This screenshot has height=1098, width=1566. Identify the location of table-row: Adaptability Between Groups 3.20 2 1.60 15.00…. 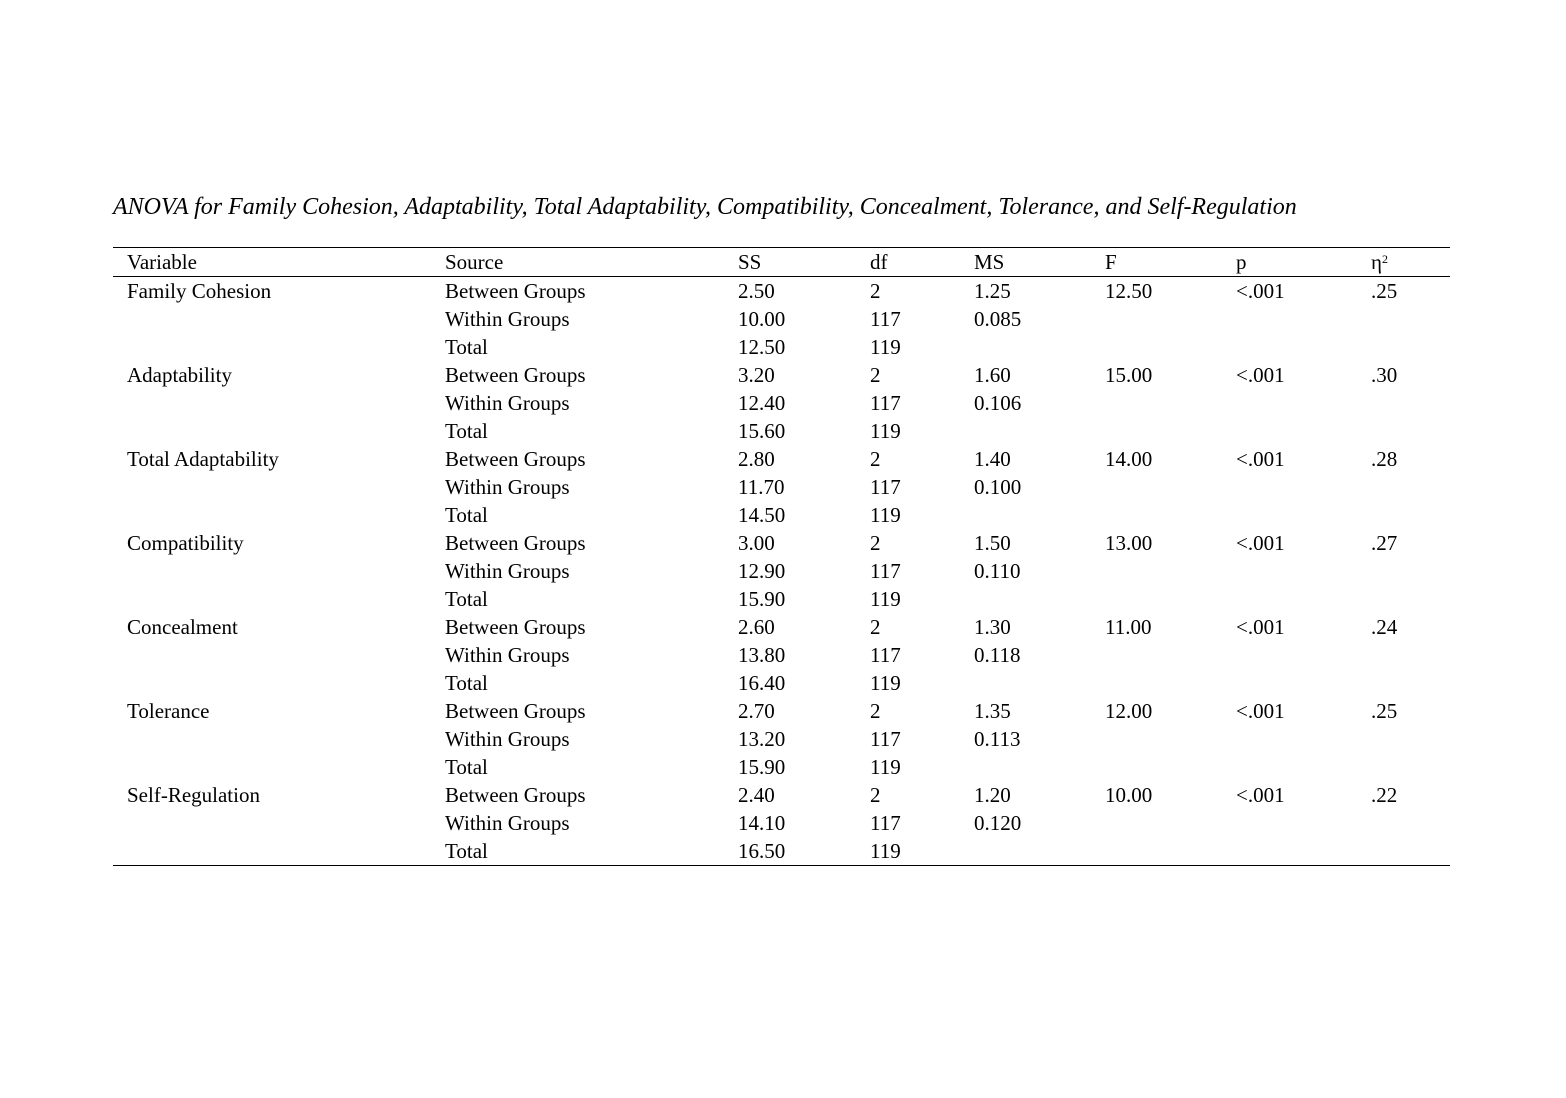
(781, 375).